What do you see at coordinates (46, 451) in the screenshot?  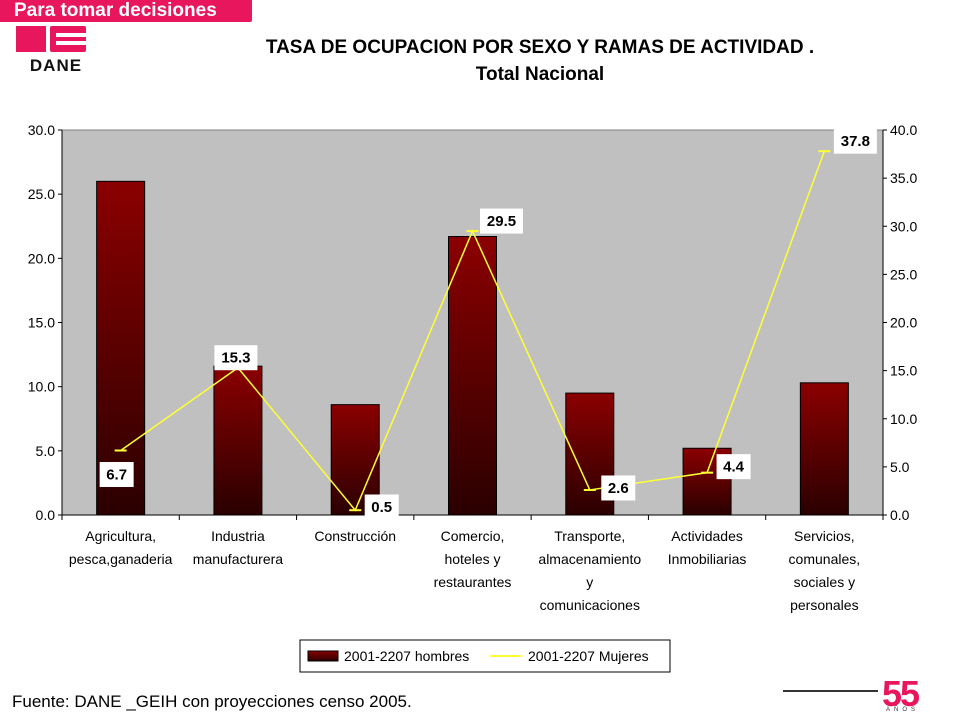 I see `y-left-tick-label: 5.0` at bounding box center [46, 451].